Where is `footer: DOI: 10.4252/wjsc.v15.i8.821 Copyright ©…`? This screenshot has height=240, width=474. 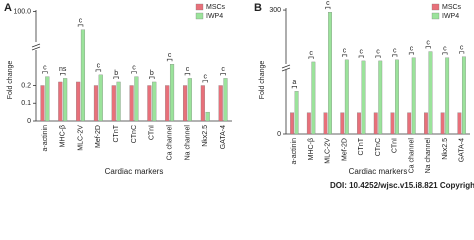 footer: DOI: 10.4252/wjsc.v15.i8.821 Copyright ©… is located at coordinates (402, 185).